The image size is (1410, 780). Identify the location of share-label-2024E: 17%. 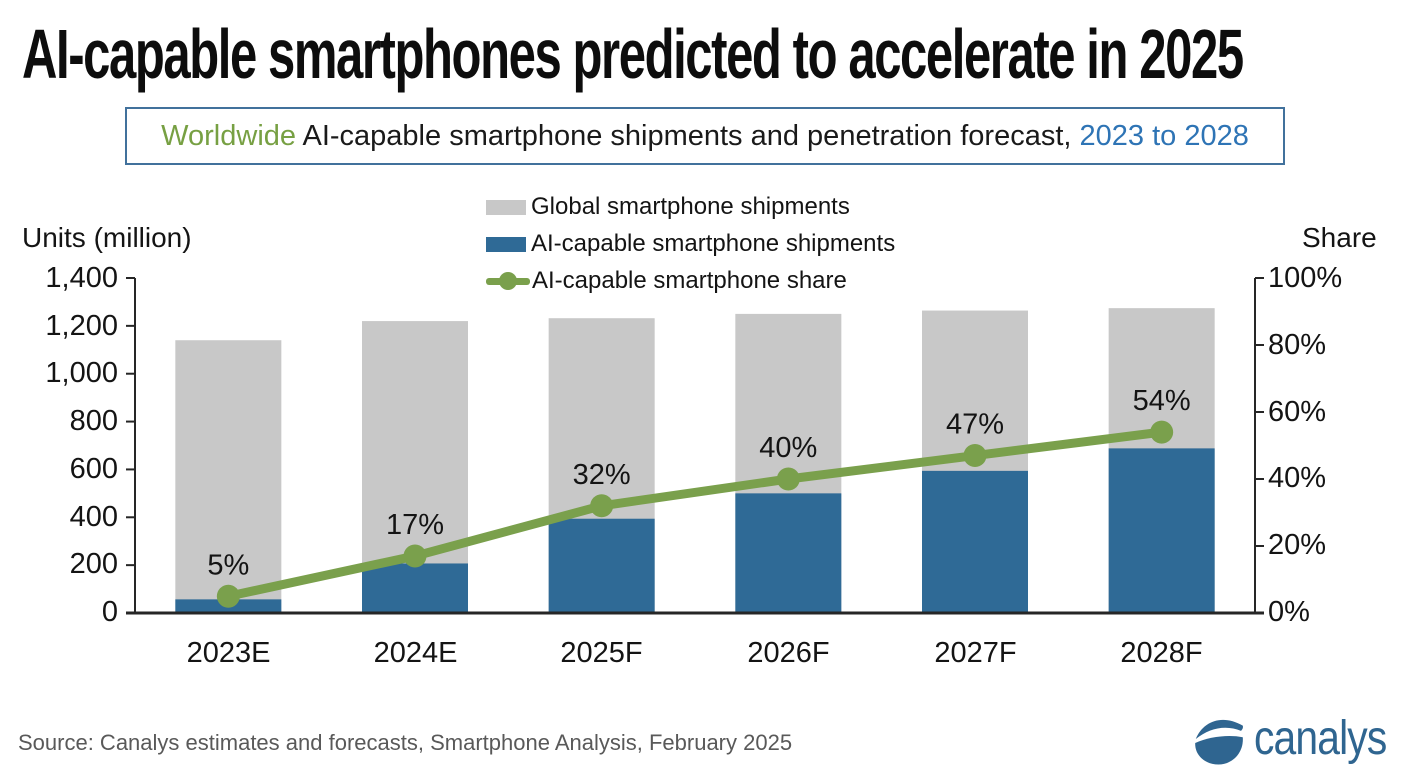
(415, 525).